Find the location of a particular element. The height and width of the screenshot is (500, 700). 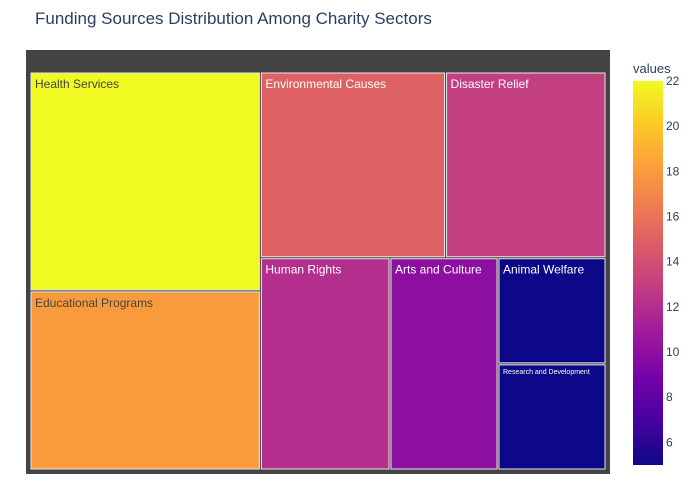

tile-rect-animal-welfare is located at coordinates (552, 311).